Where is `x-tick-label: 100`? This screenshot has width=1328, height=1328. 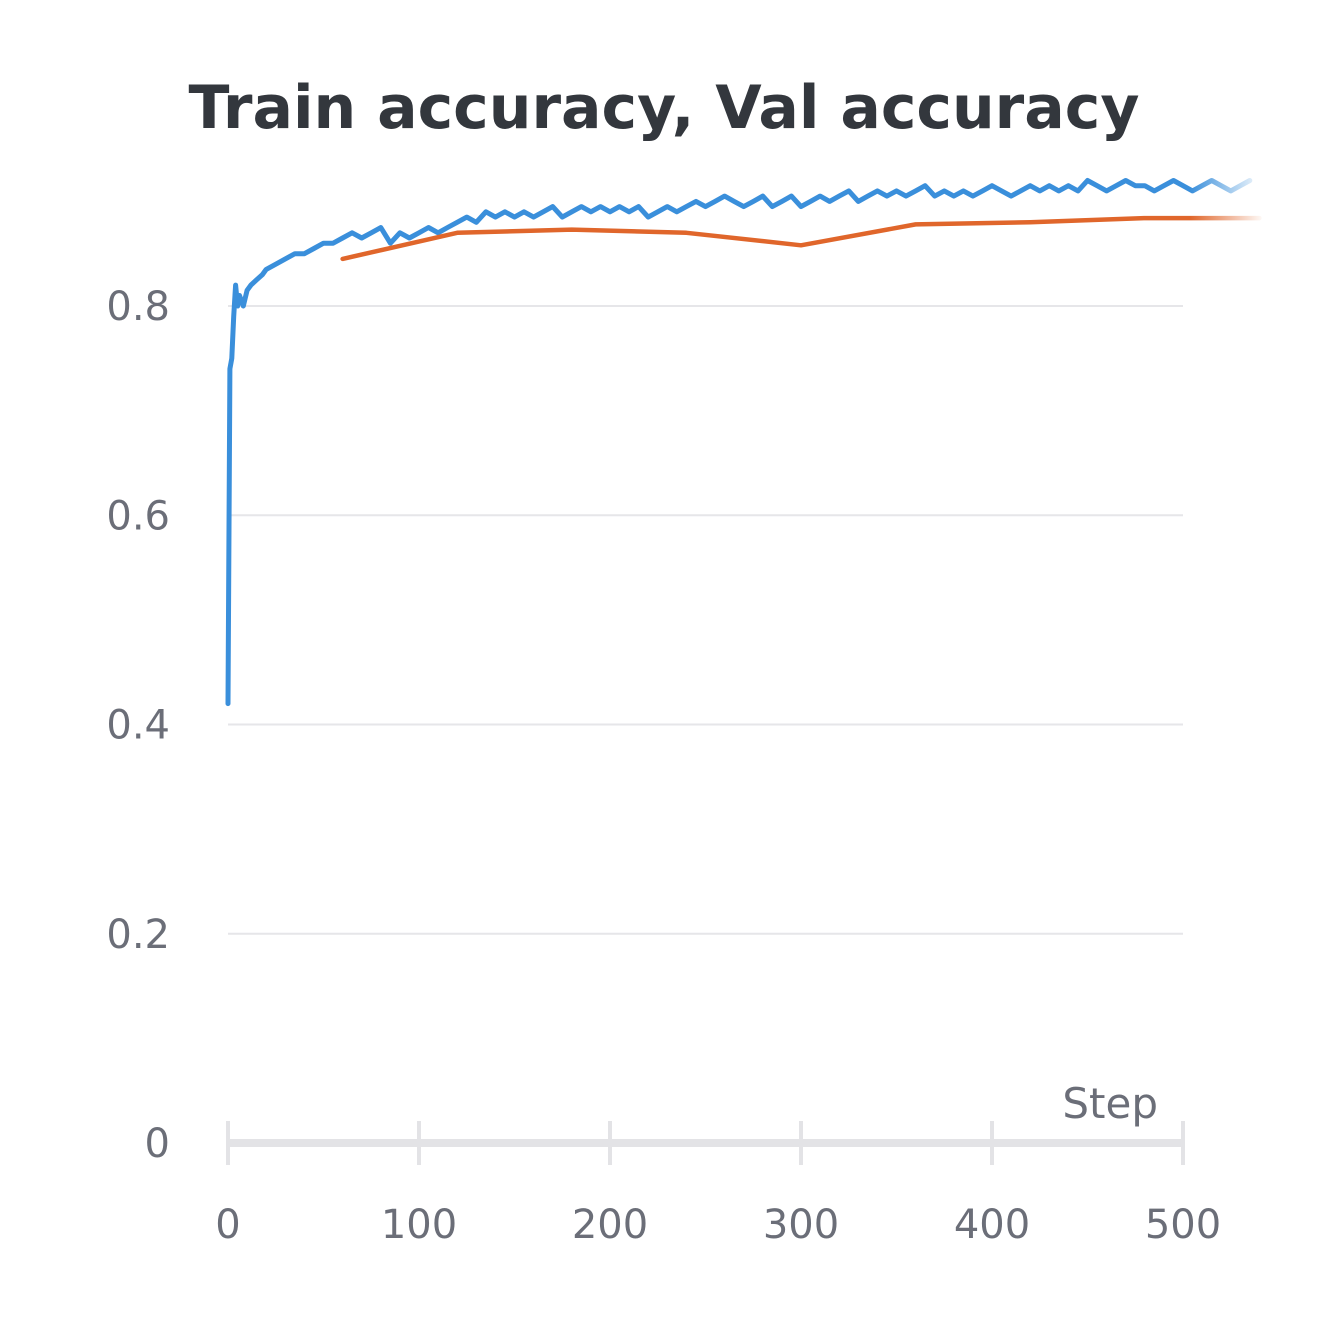 x-tick-label: 100 is located at coordinates (419, 1225).